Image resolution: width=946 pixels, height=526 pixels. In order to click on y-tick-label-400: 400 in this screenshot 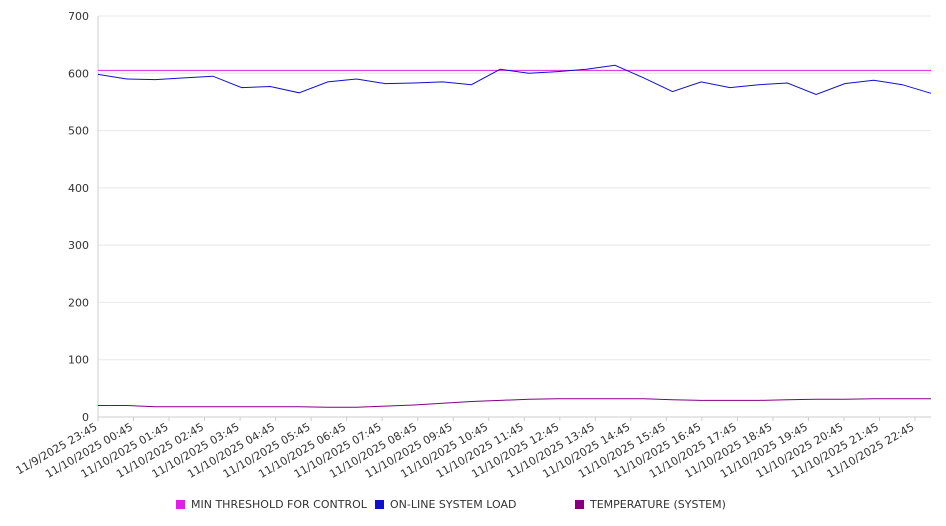, I will do `click(78, 188)`.